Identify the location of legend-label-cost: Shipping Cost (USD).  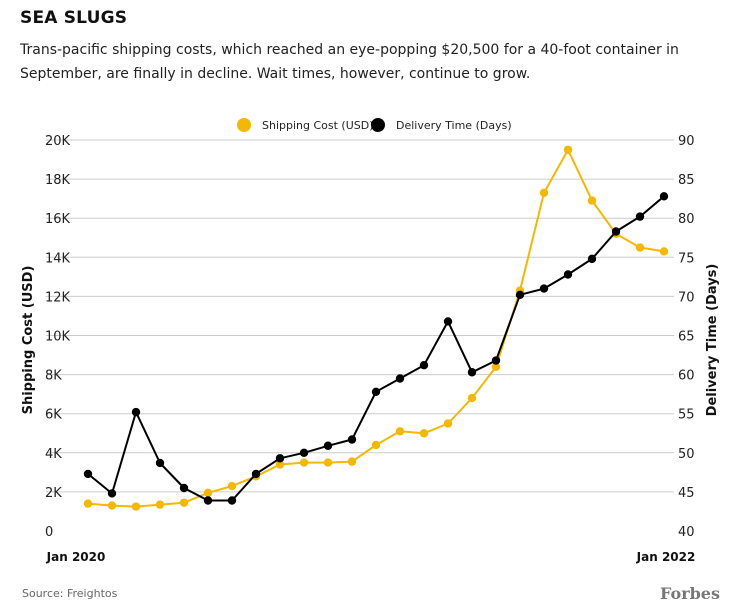
(318, 125).